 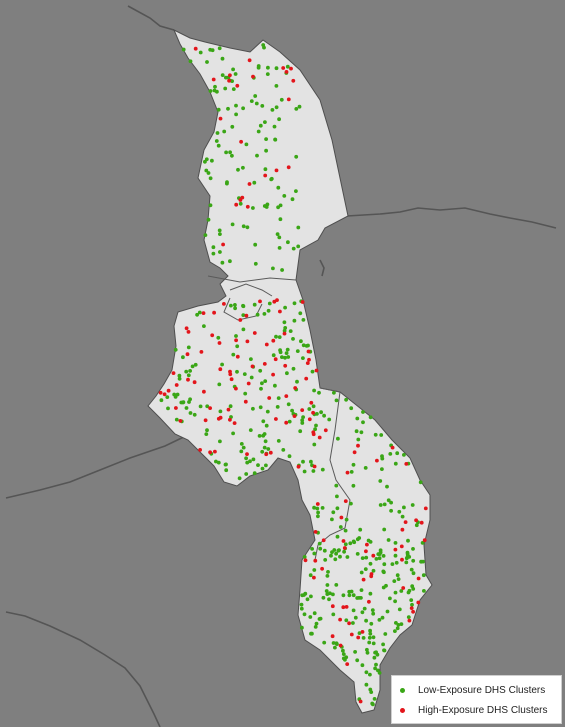 What do you see at coordinates (99, 465) in the screenshot?
I see `border-west` at bounding box center [99, 465].